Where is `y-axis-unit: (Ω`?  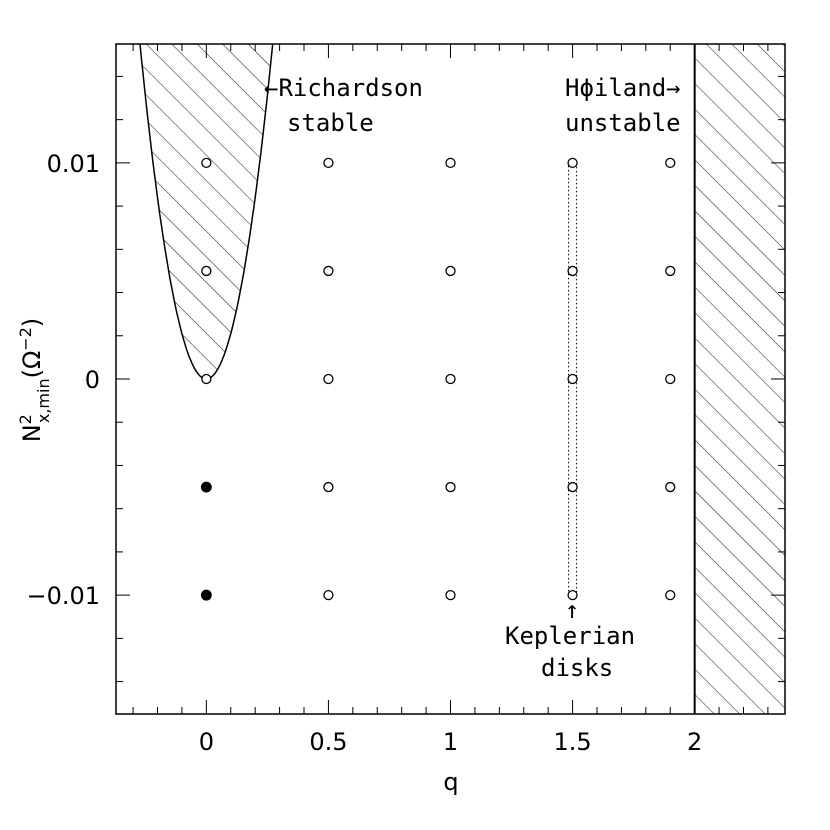 y-axis-unit: (Ω is located at coordinates (32, 365).